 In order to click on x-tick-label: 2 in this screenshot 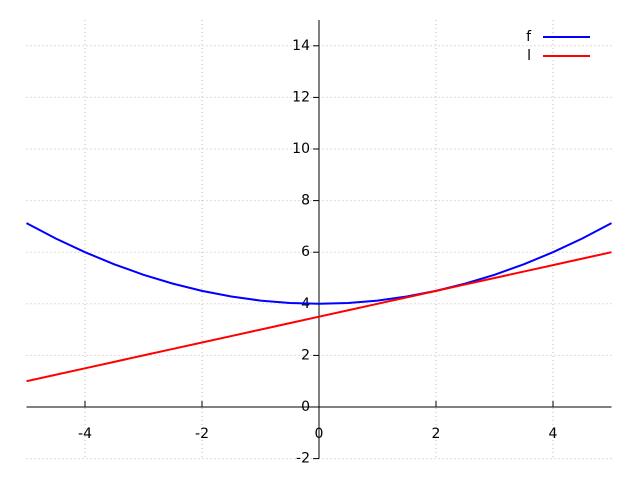, I will do `click(436, 434)`.